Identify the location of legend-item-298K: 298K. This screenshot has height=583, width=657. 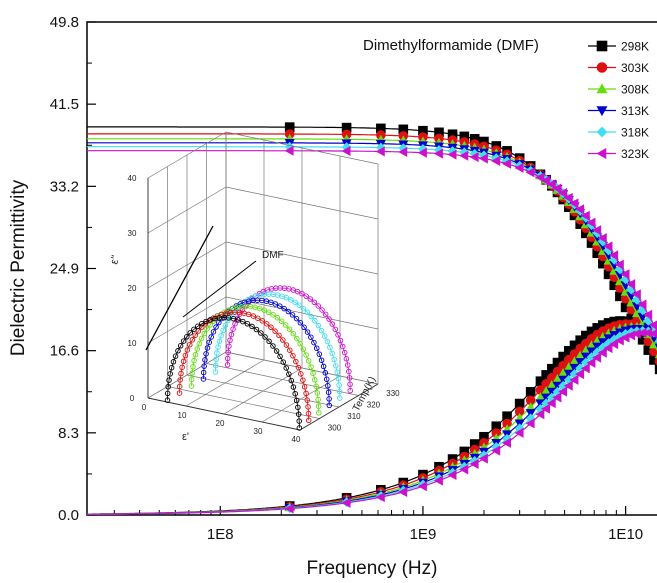
(618, 47).